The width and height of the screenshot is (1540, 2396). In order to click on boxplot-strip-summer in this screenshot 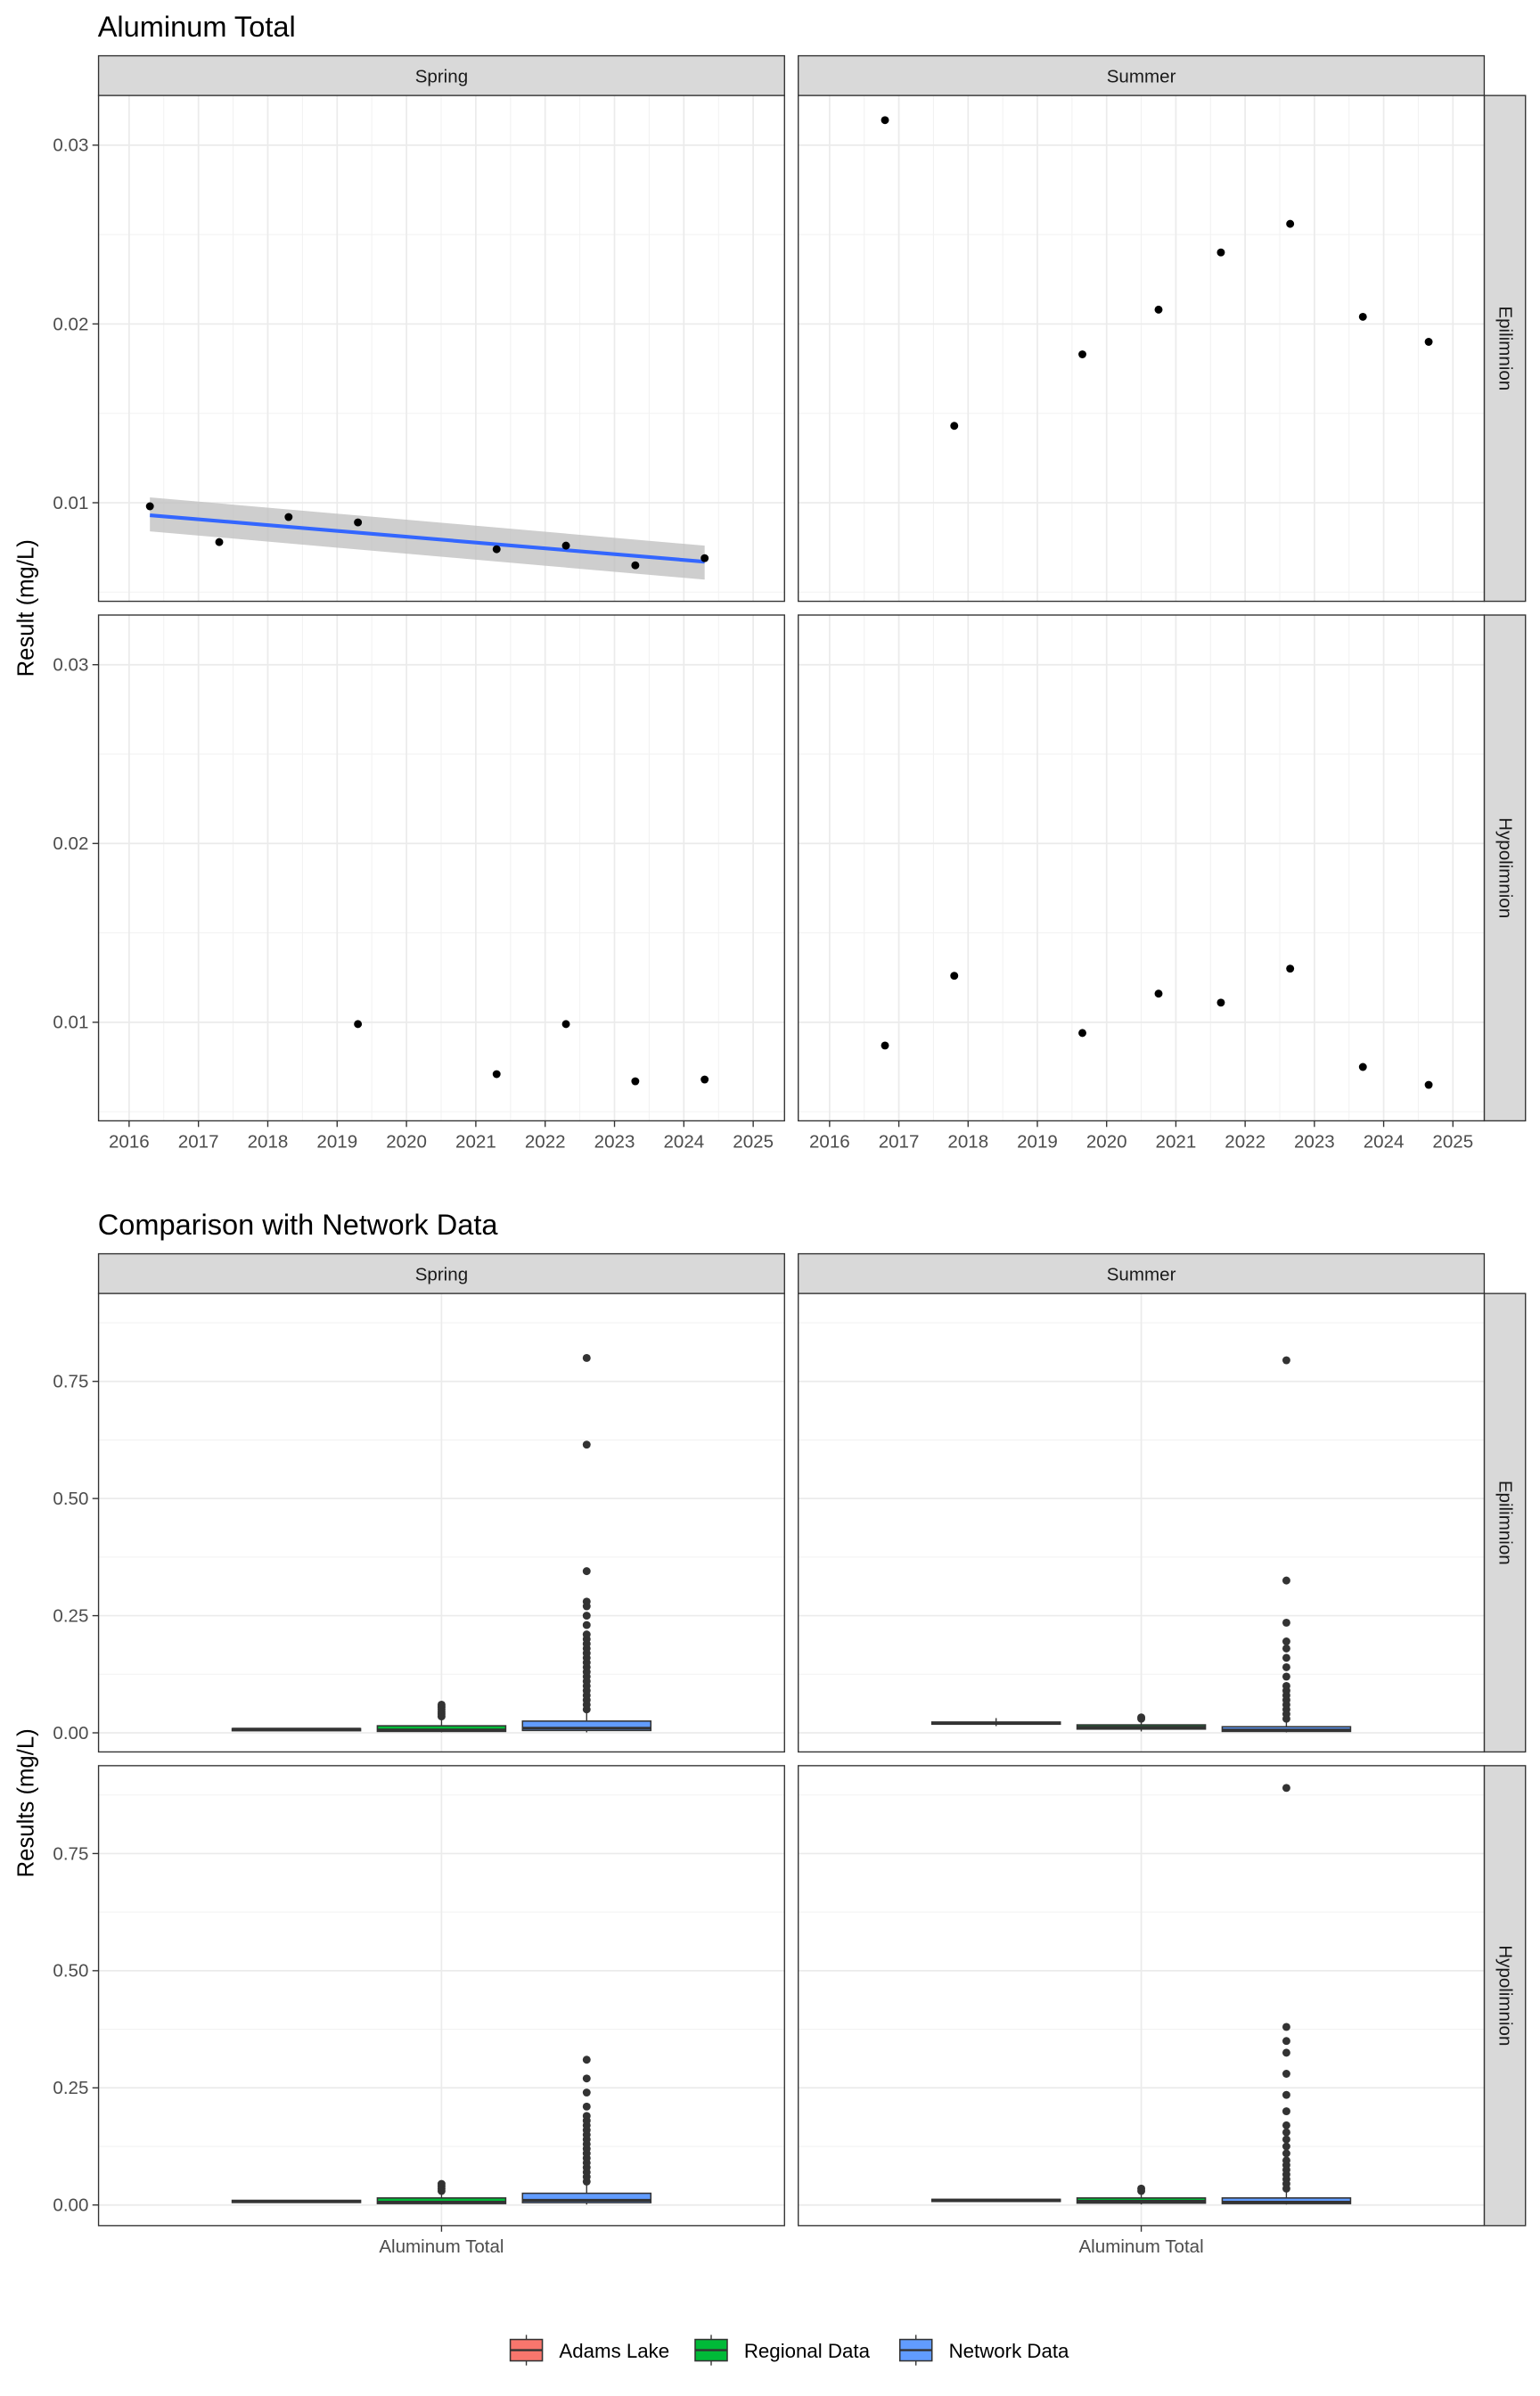, I will do `click(1142, 1273)`.